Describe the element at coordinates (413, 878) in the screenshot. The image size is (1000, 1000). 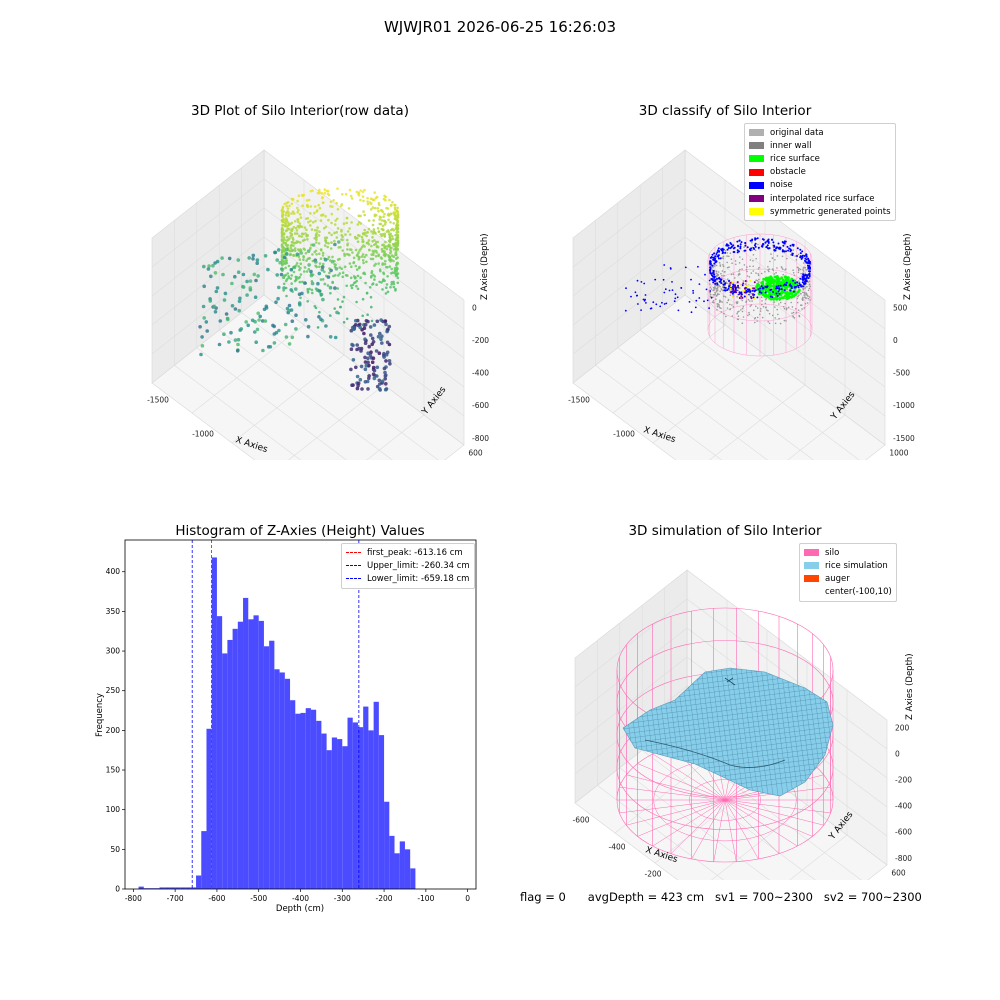
I see `histogram-bar` at that location.